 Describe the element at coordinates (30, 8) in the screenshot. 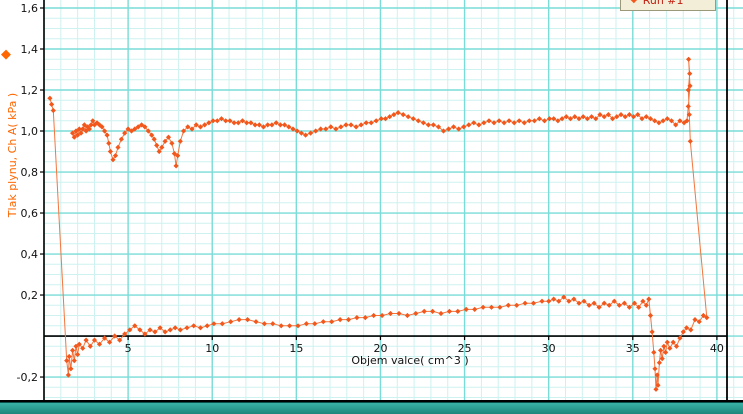

I see `svg-text: 1,6` at that location.